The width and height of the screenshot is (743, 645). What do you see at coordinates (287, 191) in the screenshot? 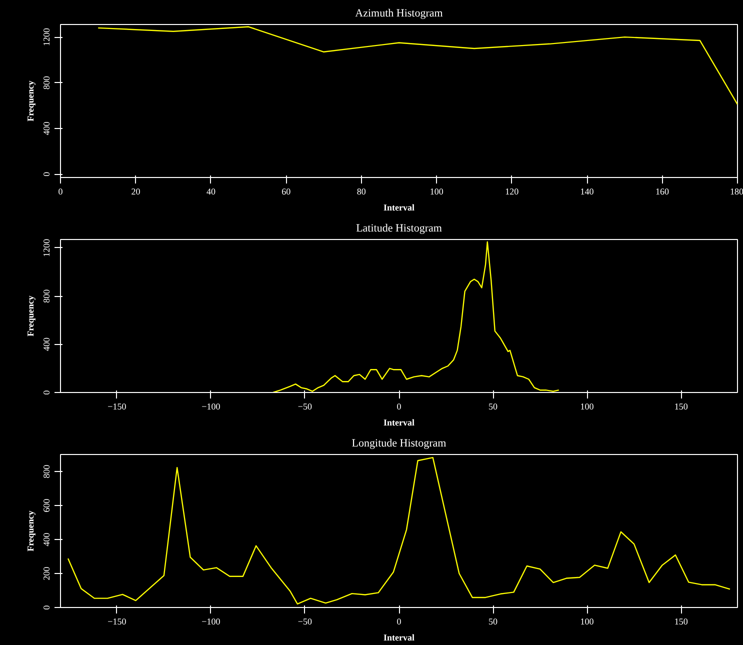
I see `x-tick-label: 60` at bounding box center [287, 191].